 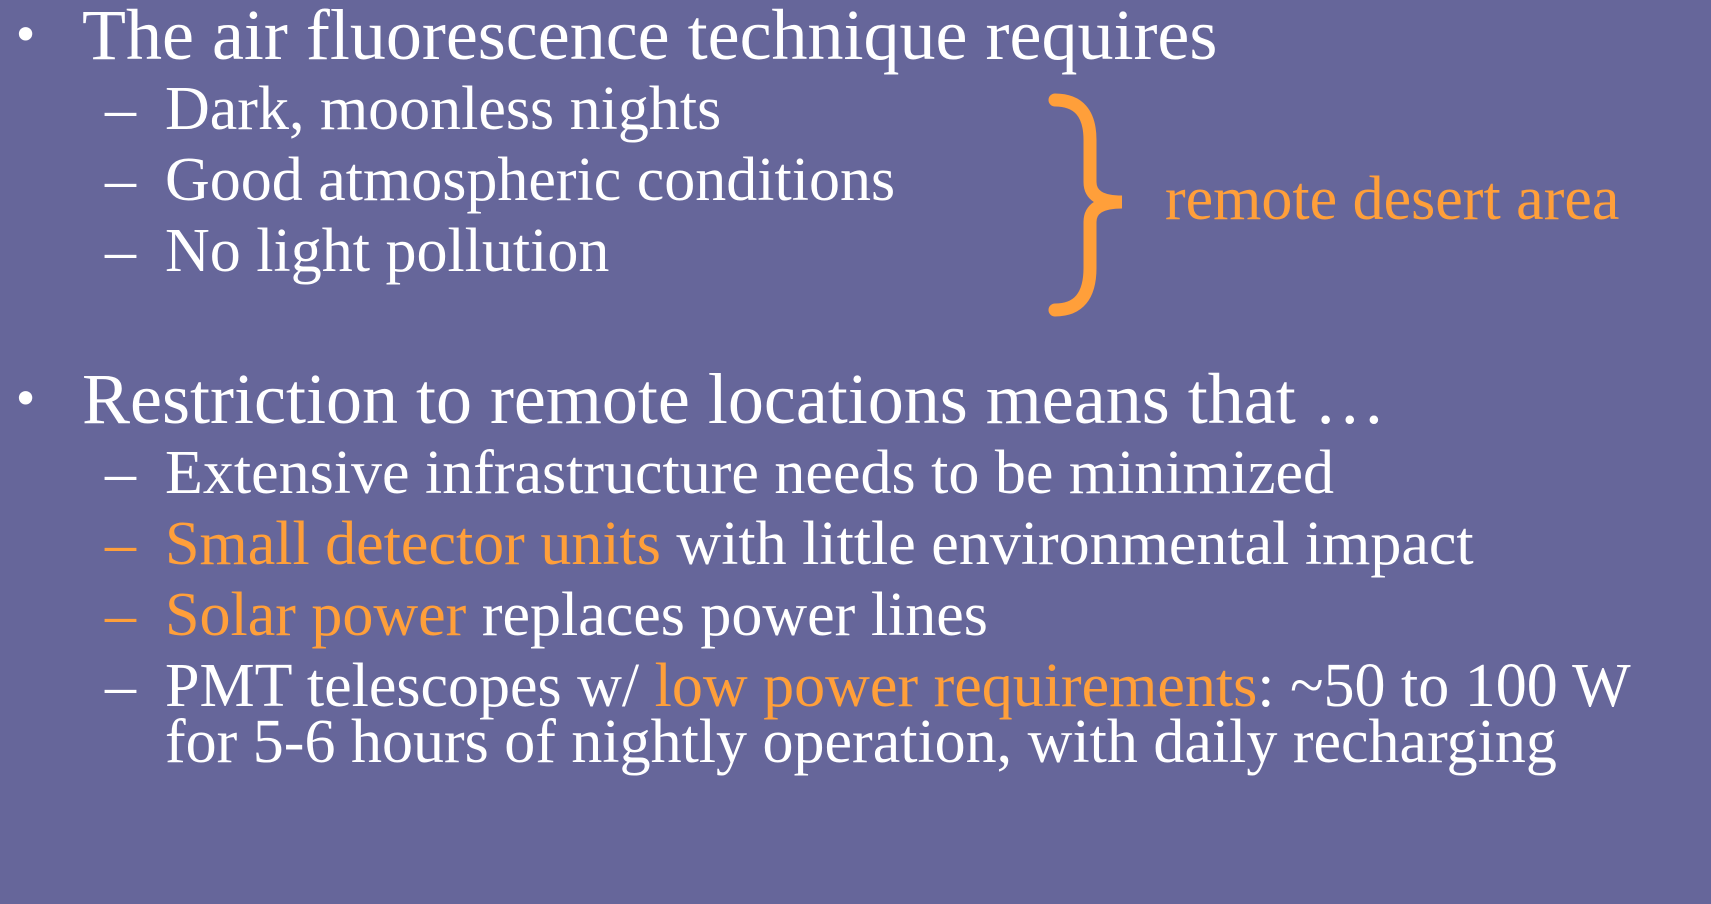 I want to click on sub-item: – Solar power replaces power lines, so click(x=817, y=615).